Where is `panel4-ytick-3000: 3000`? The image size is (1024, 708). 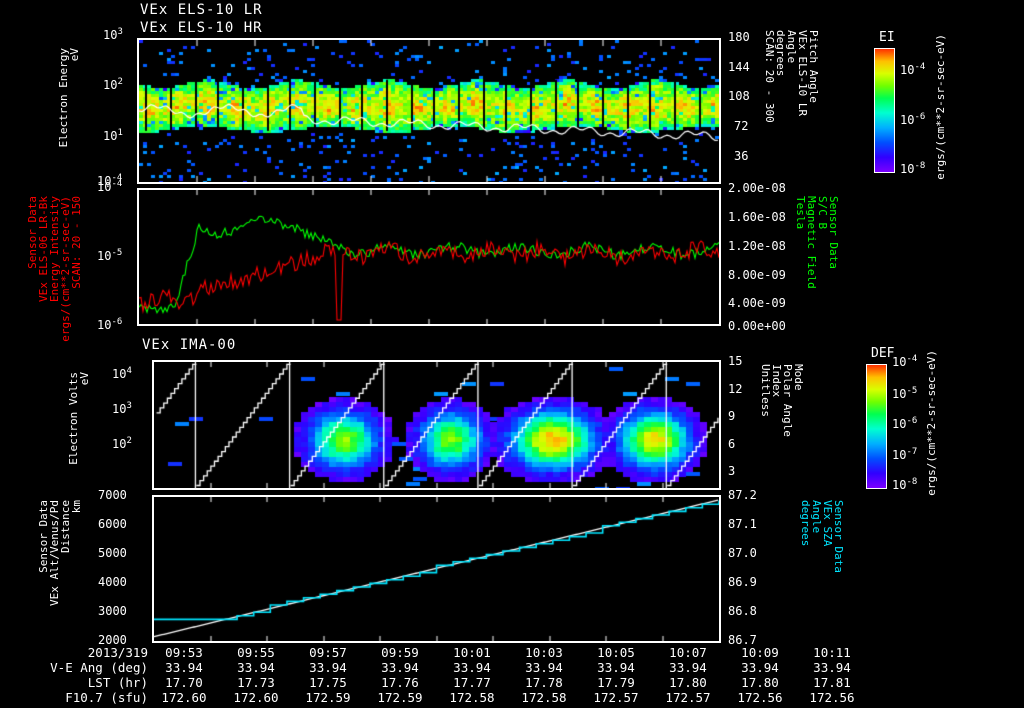
panel4-ytick-3000: 3000 is located at coordinates (112, 611).